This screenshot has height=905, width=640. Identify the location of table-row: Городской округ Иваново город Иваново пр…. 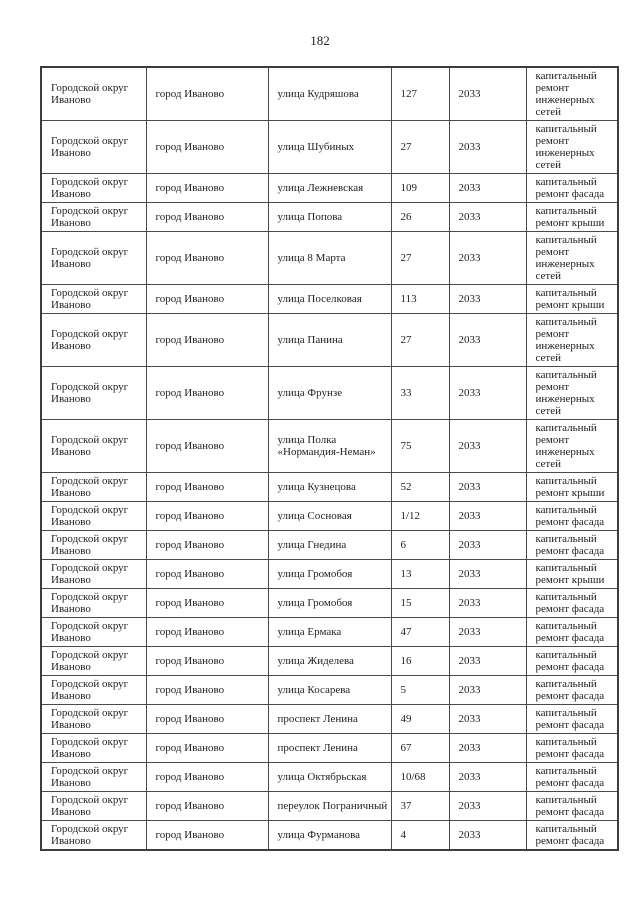
(329, 719).